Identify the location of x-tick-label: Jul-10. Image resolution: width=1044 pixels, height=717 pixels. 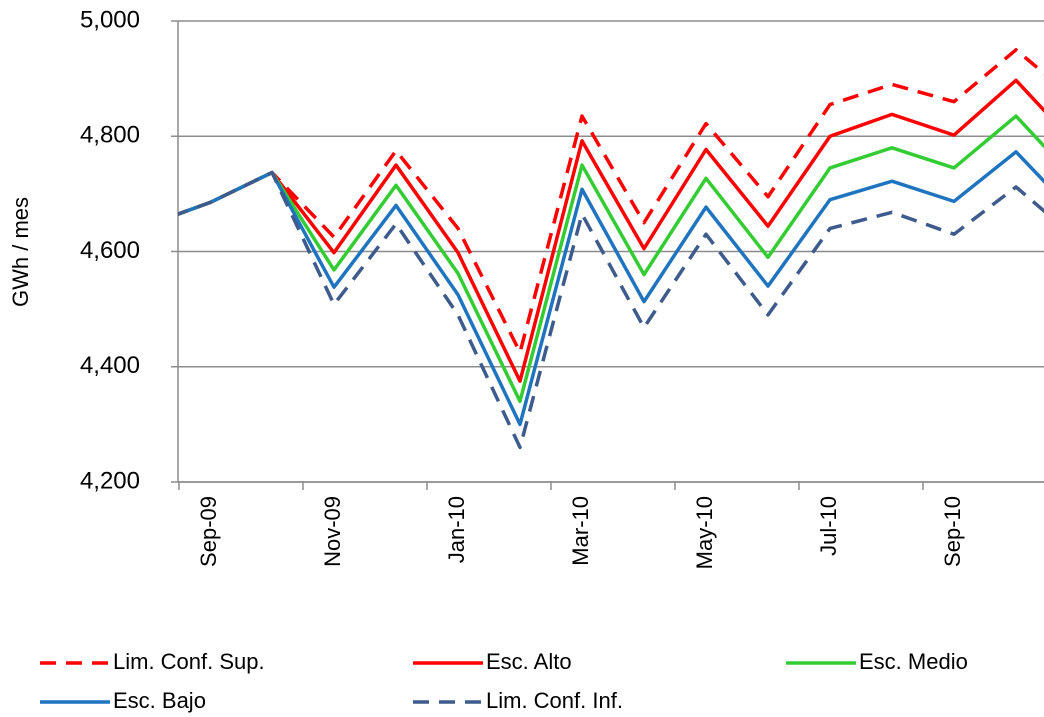
(828, 526).